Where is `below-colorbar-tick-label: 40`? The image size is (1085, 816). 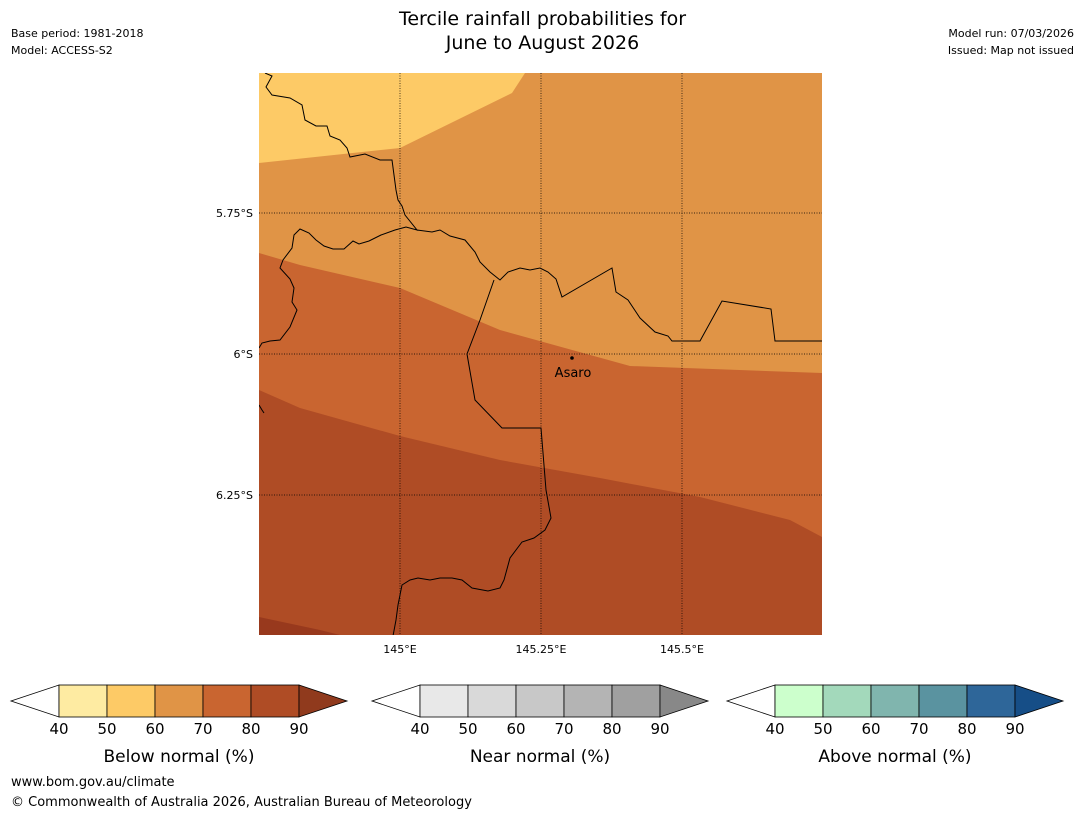 below-colorbar-tick-label: 40 is located at coordinates (58, 729).